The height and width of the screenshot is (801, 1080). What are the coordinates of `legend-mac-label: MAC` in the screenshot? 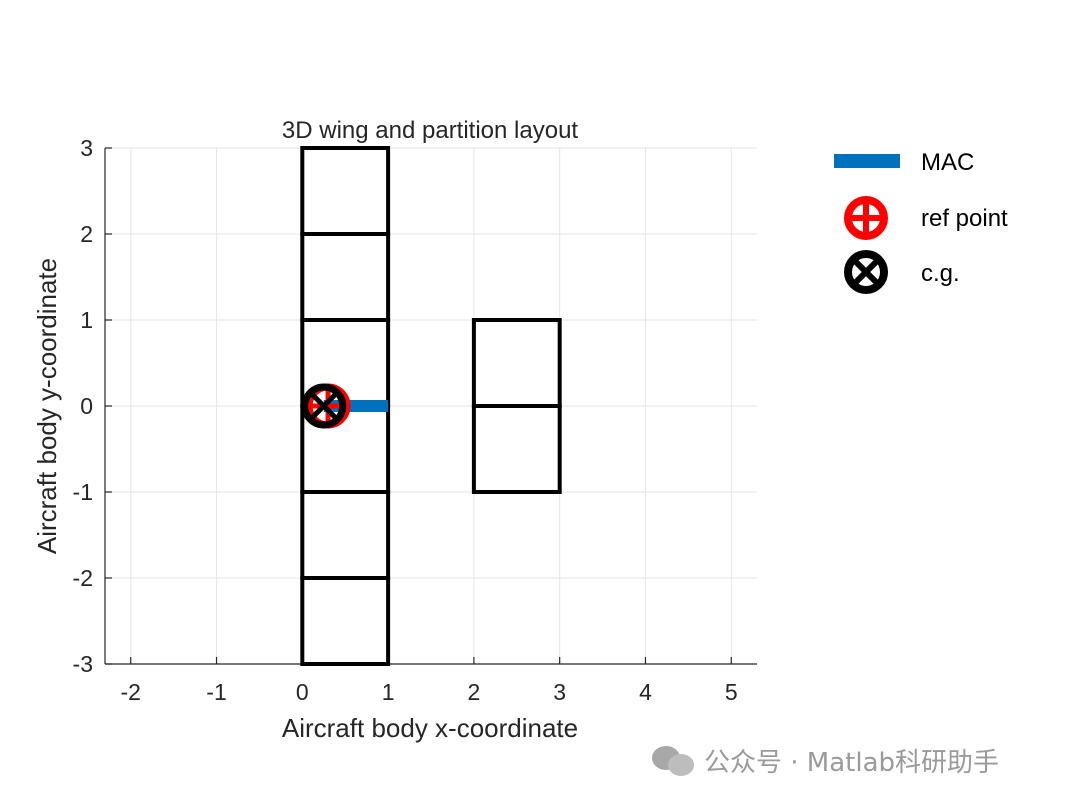 It's located at (947, 162).